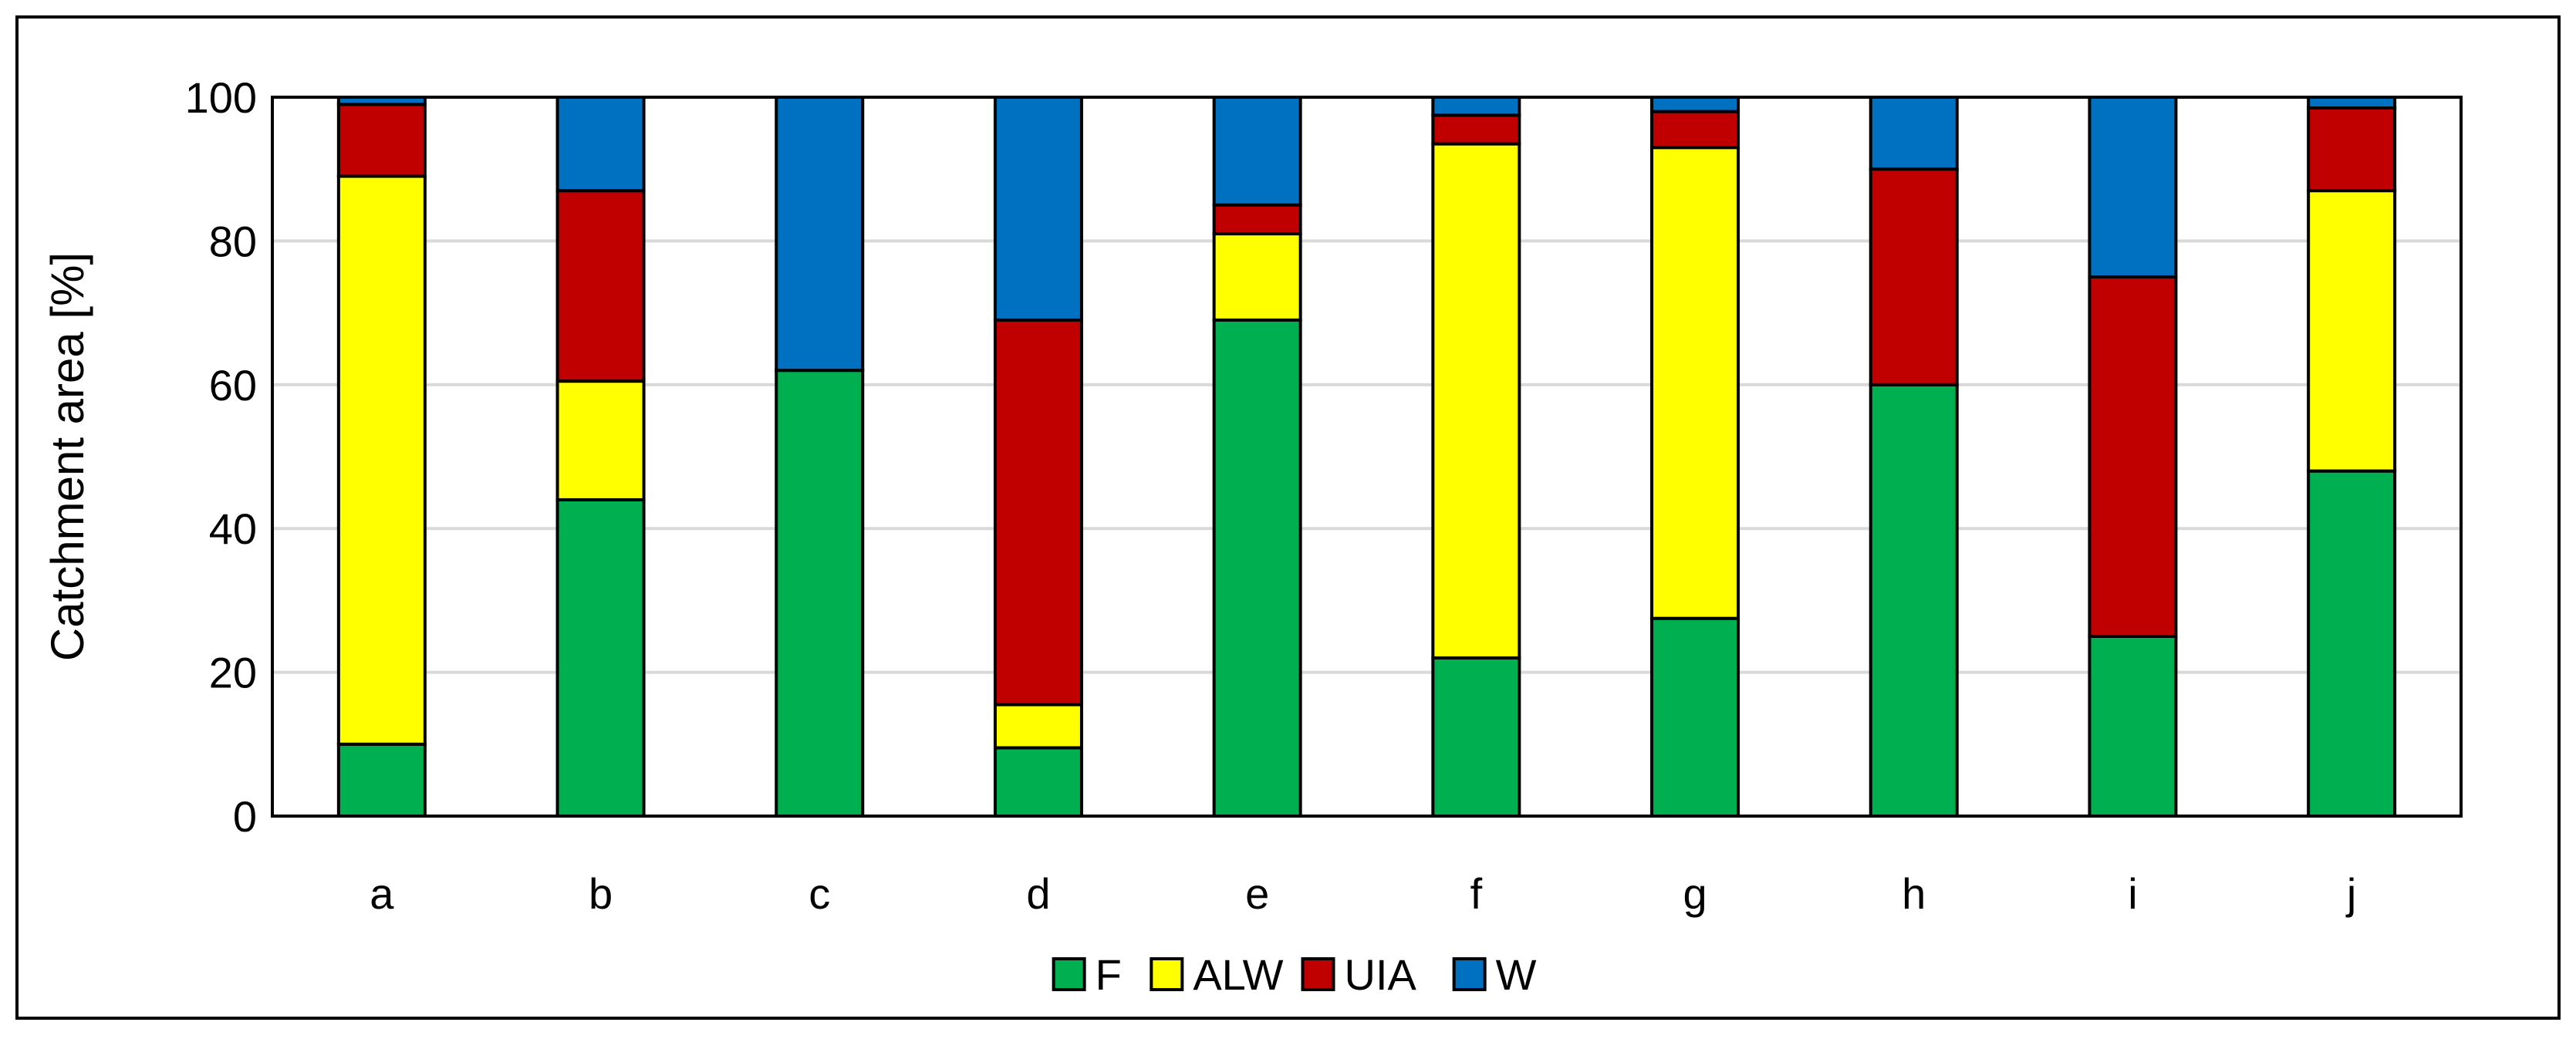 This screenshot has width=2576, height=1039. I want to click on x-tick-label: a, so click(382, 893).